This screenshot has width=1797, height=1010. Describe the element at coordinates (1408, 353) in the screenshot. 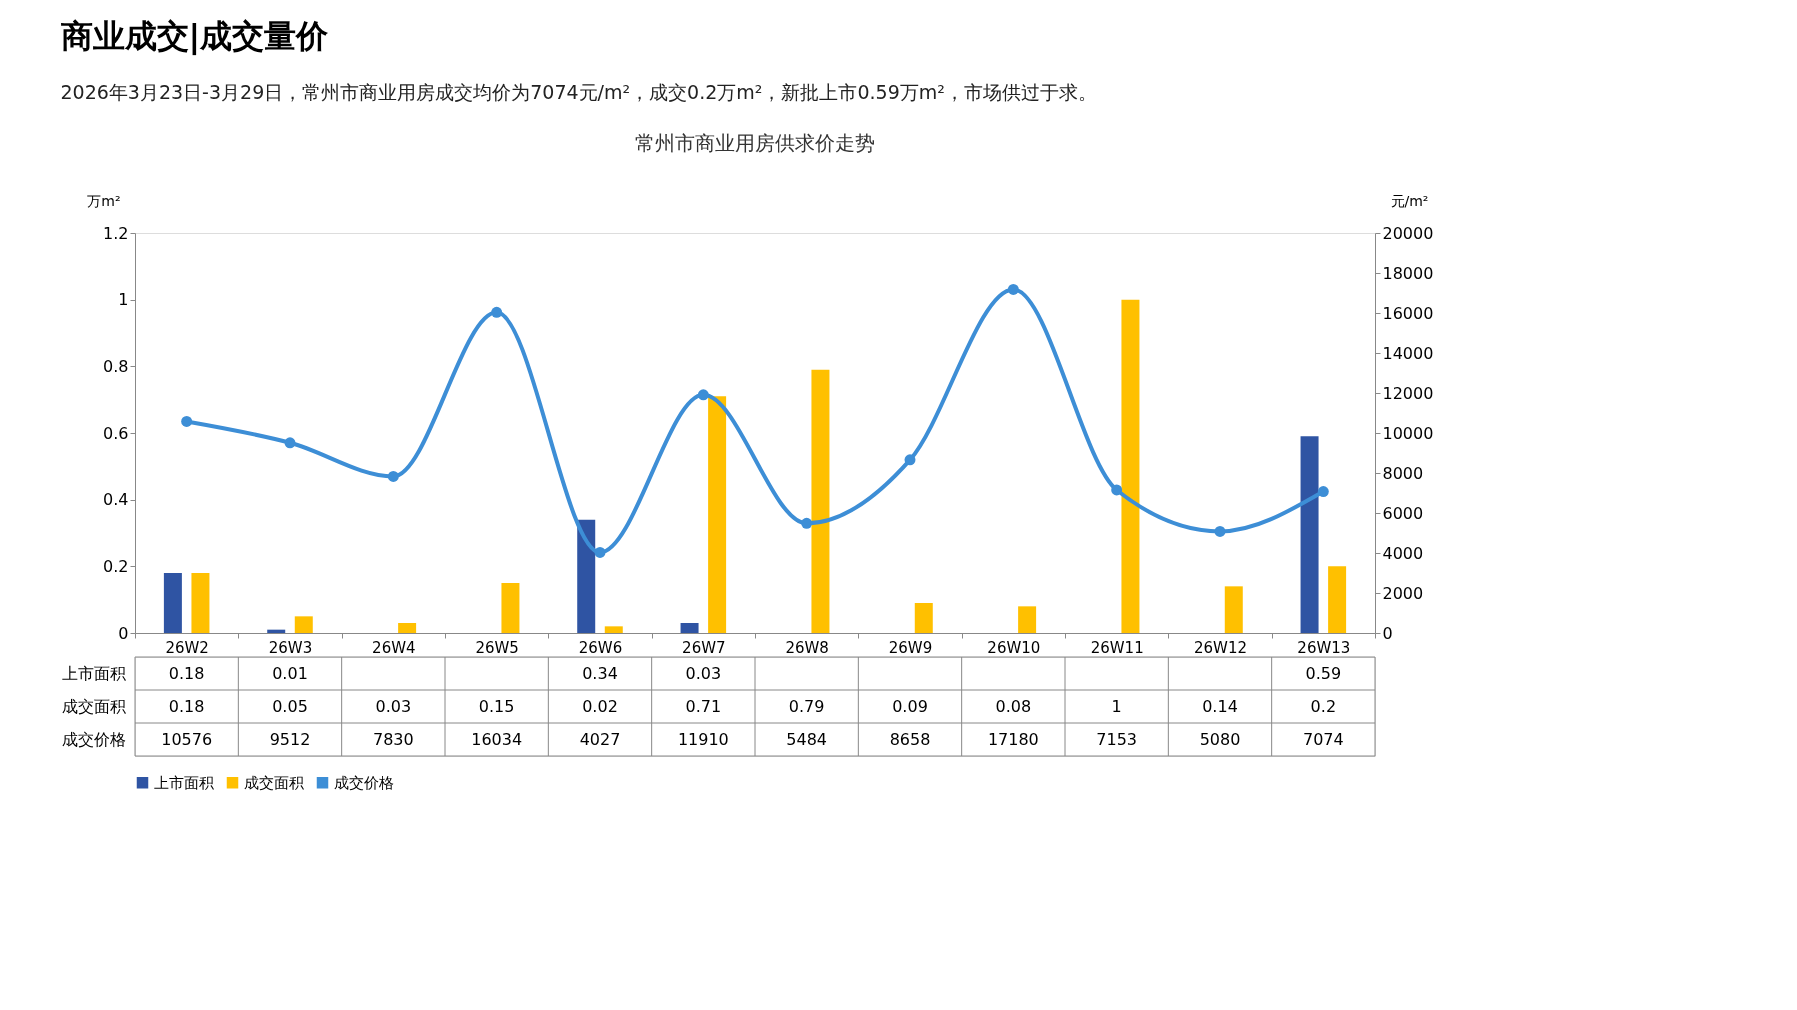

I see `y2-tick-label: 14000` at that location.